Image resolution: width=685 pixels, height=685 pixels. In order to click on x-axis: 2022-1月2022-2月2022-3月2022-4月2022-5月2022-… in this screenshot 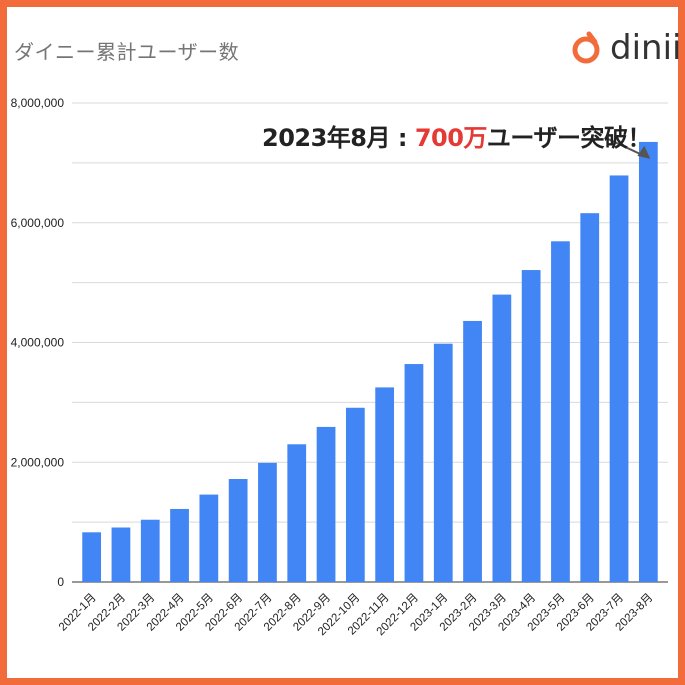, I will do `click(356, 615)`.